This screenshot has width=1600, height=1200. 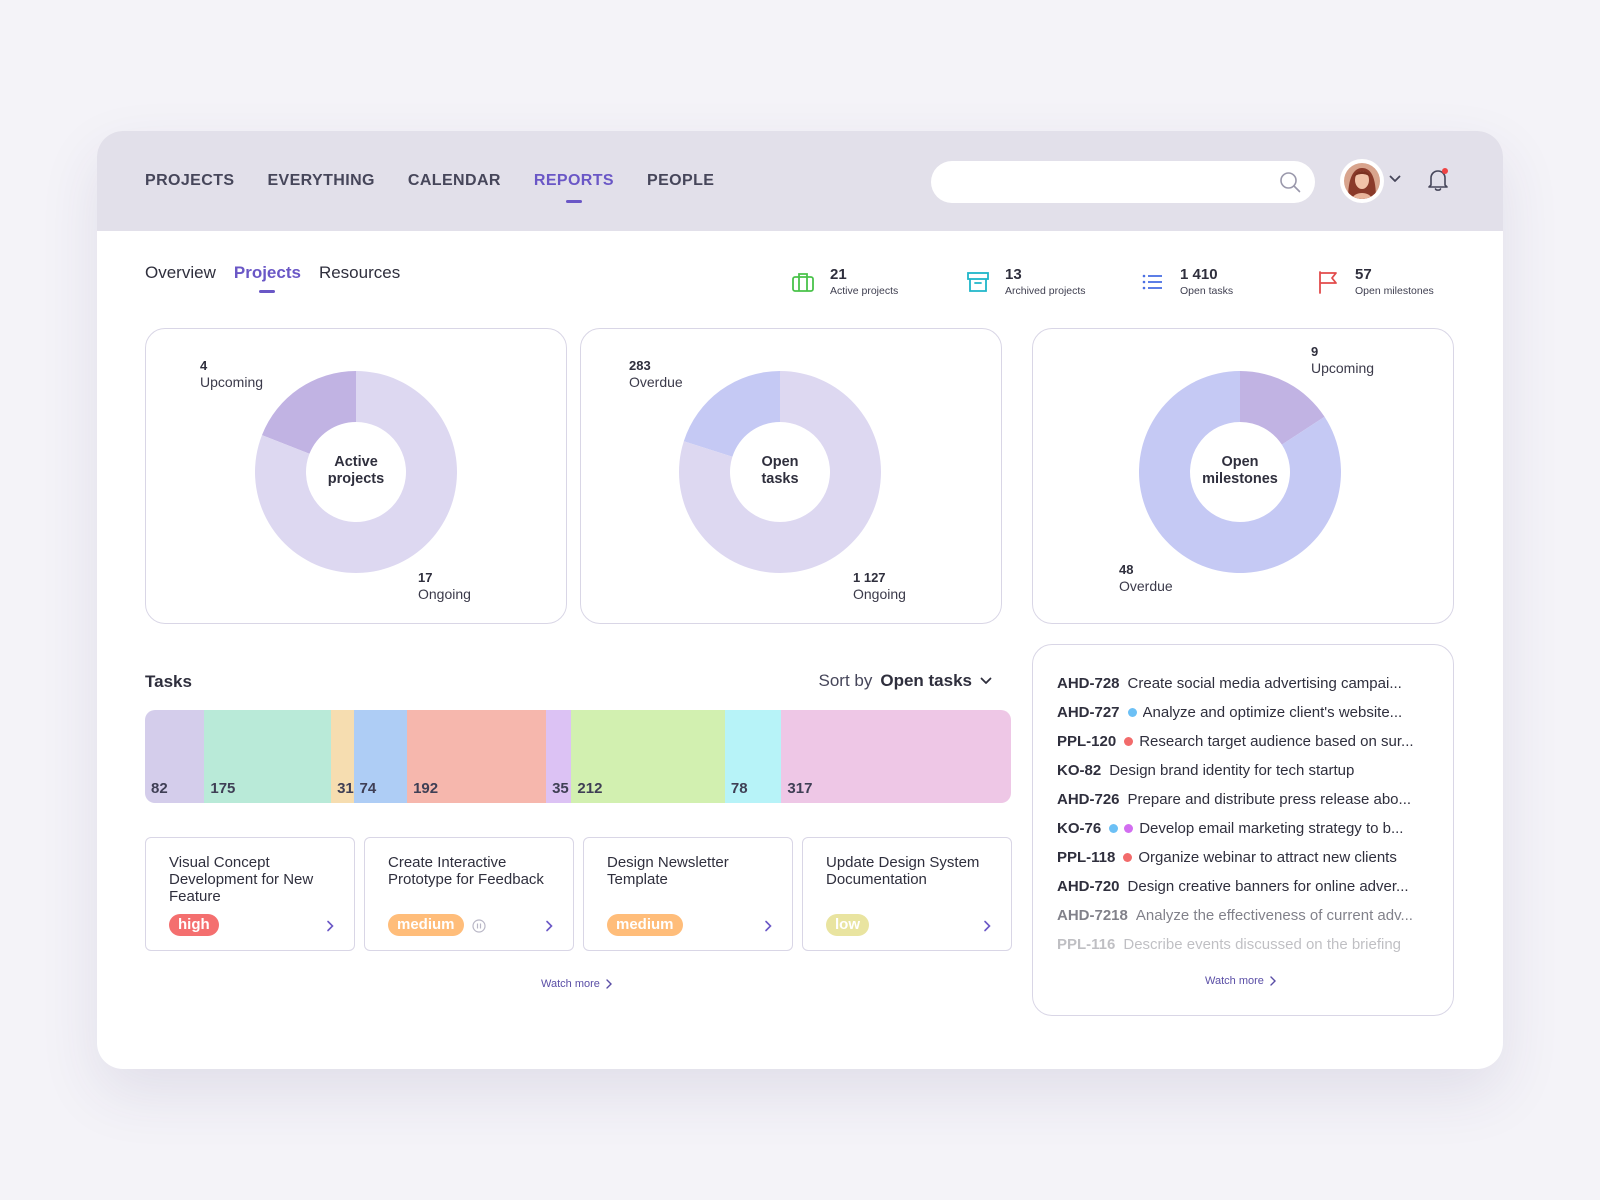 I want to click on donut-label-upcoming: 9 Upcoming, so click(x=1343, y=360).